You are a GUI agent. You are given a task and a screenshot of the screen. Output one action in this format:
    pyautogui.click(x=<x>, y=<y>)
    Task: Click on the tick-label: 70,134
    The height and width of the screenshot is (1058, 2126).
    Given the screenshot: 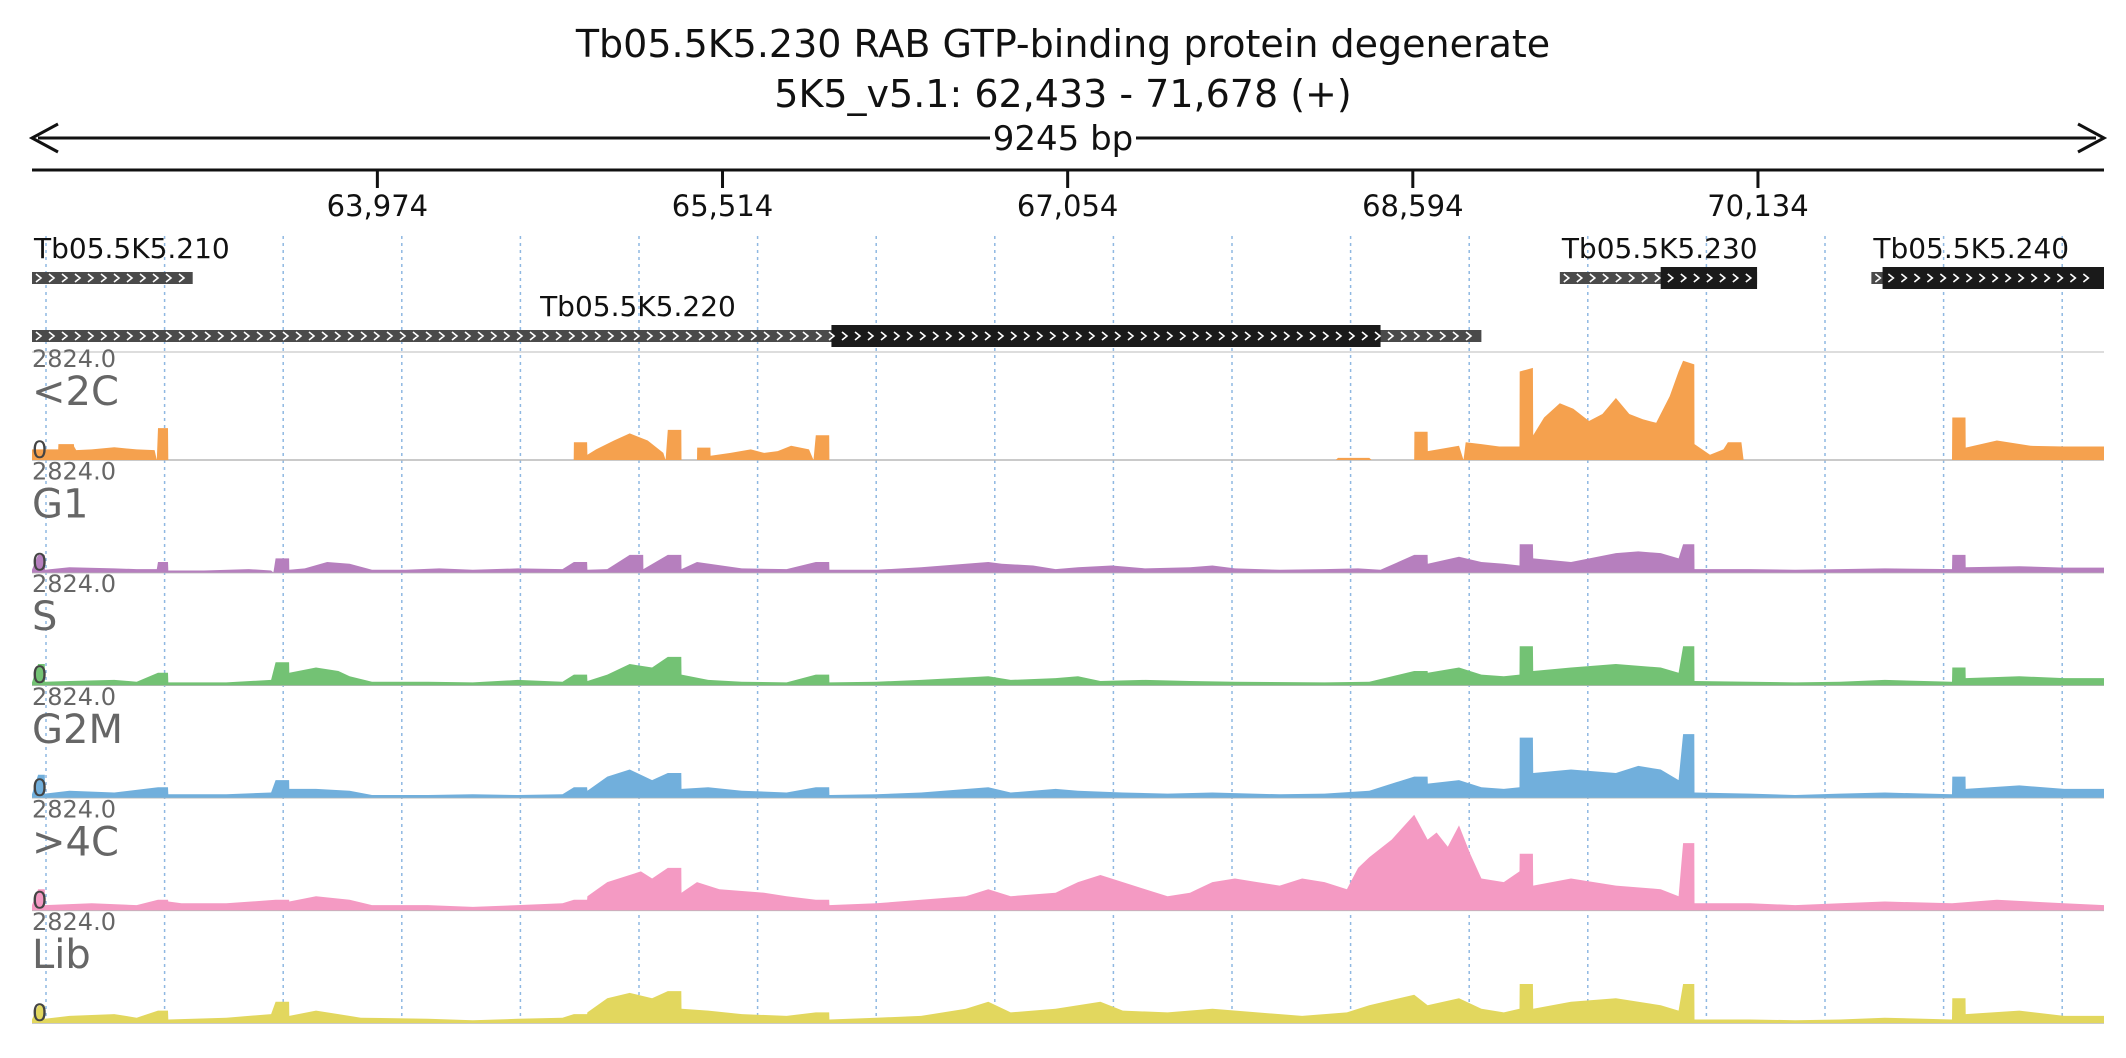 What is the action you would take?
    pyautogui.click(x=1757, y=206)
    